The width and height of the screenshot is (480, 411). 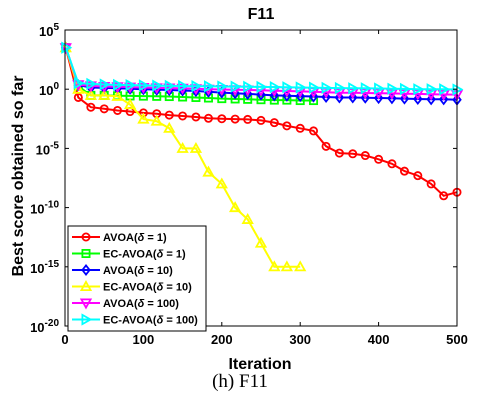 I want to click on x-tick-label: 500, so click(x=457, y=339).